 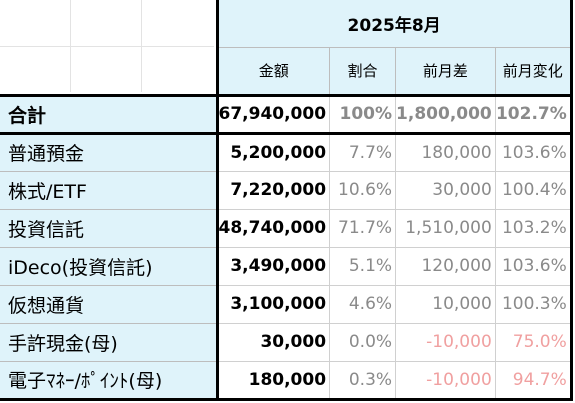 I want to click on row-label: 手許現金(母), so click(x=109, y=342).